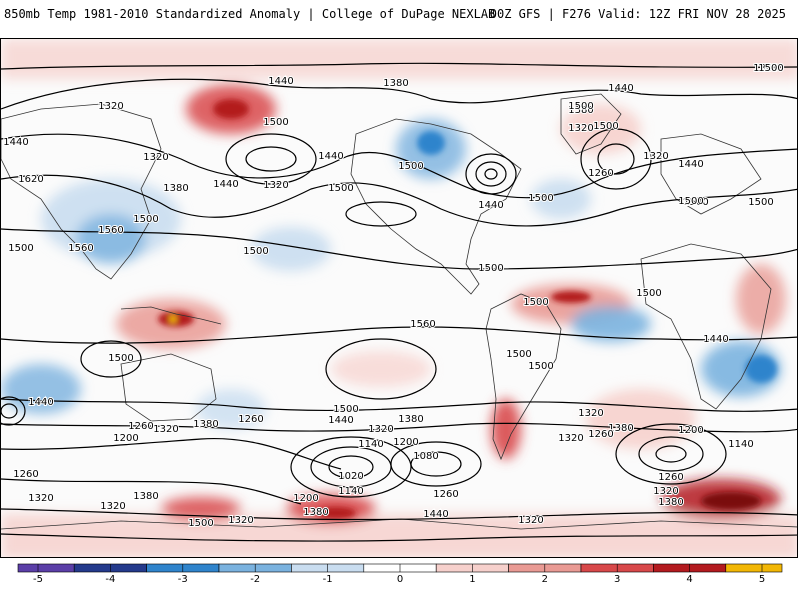 This screenshot has width=800, height=604. Describe the element at coordinates (400, 568) in the screenshot. I see `colorbar-segments` at that location.